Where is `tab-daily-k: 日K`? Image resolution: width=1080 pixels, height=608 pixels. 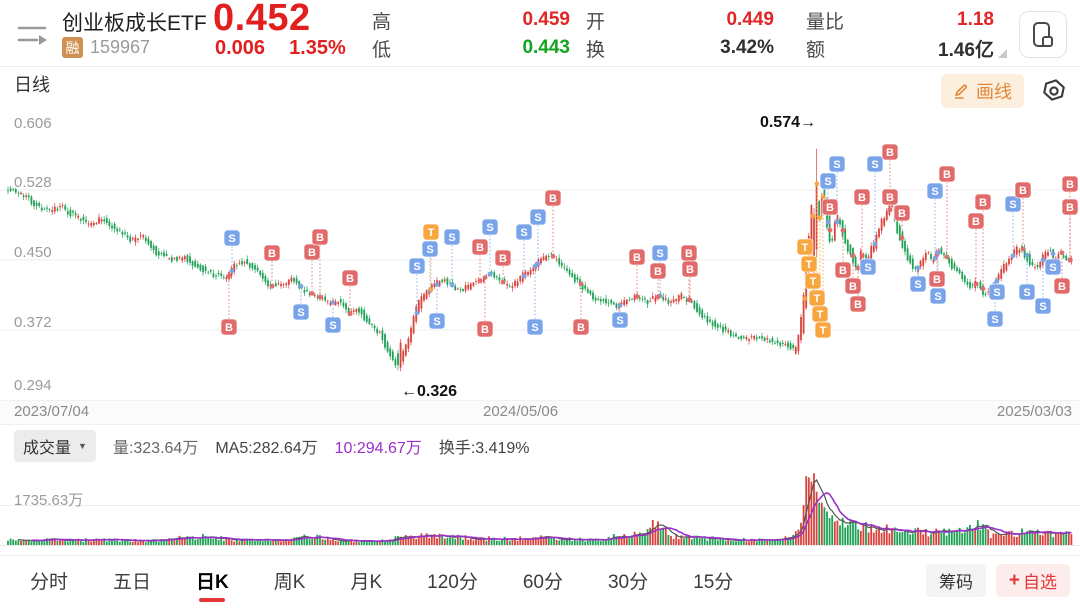
tab-daily-k: 日K is located at coordinates (212, 582).